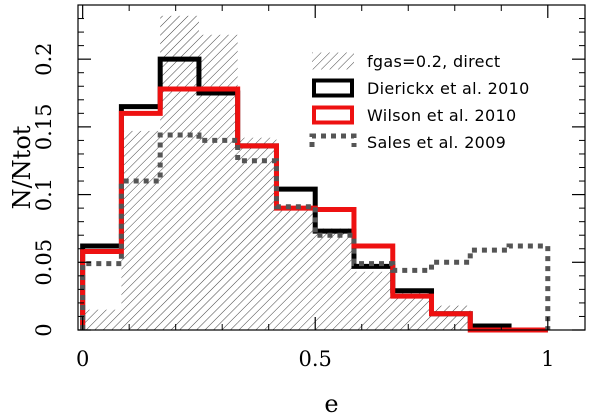 Image resolution: width=600 pixels, height=418 pixels. I want to click on legend-entry: Wilson et al. 2010, so click(414, 115).